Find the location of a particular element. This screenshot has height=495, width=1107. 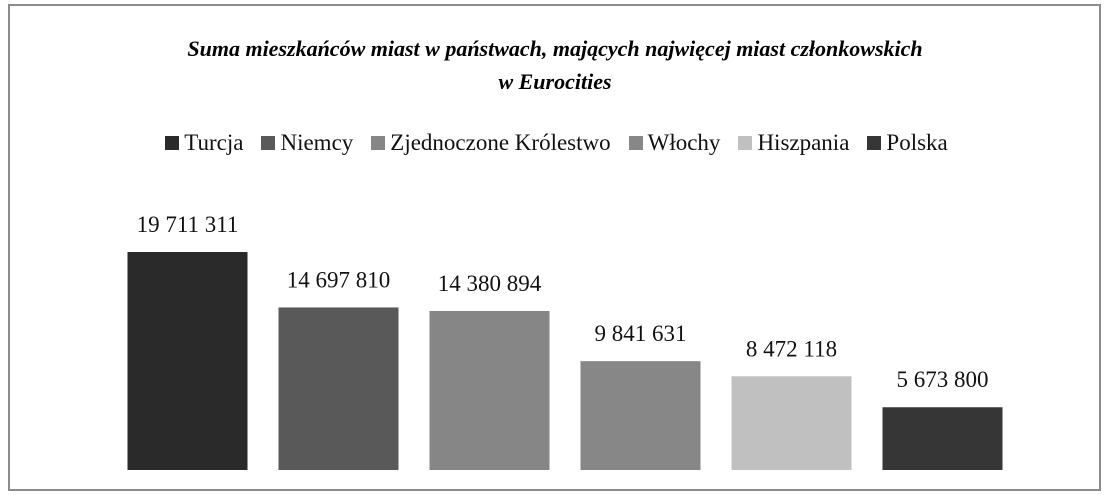

legend-item: Włochy is located at coordinates (674, 143).